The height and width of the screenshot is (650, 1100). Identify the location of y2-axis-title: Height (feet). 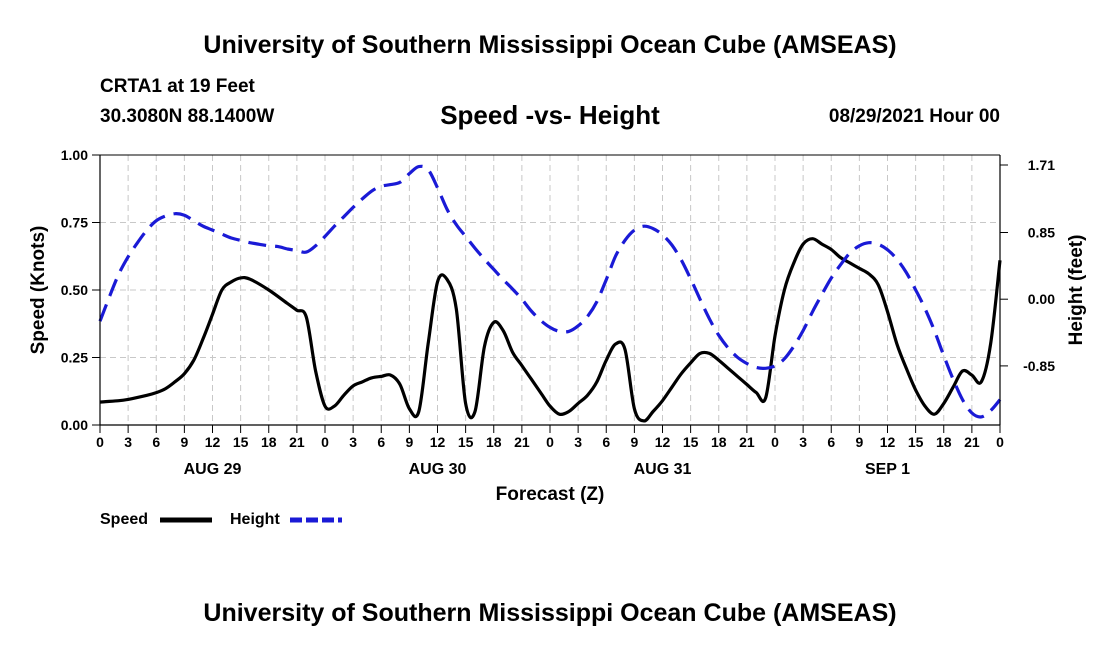
(1076, 290).